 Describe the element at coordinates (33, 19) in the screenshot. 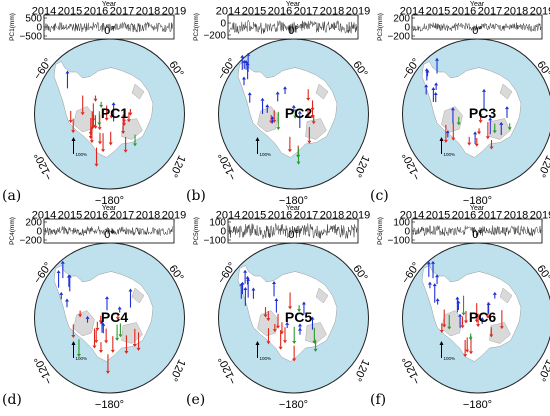

I see `y-tick-label: 500` at that location.